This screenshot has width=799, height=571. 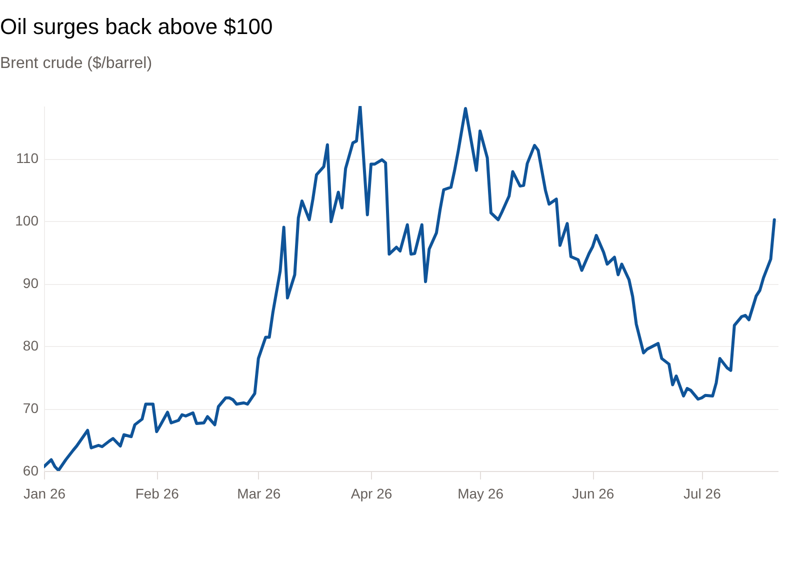 I want to click on y-tick-label: 90, so click(x=30, y=283).